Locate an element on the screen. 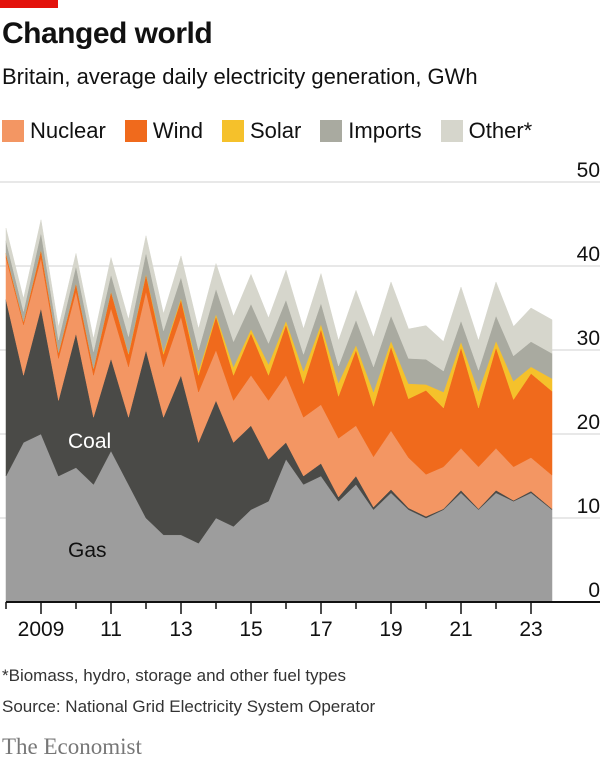 The height and width of the screenshot is (764, 608). x-tick-label-21: 21 is located at coordinates (460, 629).